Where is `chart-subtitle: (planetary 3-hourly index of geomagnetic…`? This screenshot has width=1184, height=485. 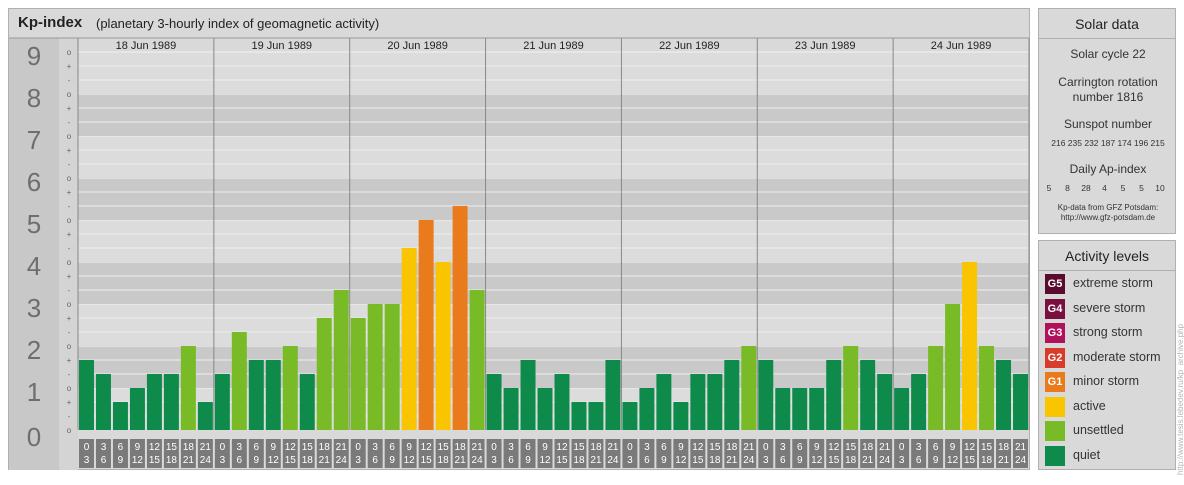
chart-subtitle: (planetary 3-hourly index of geomagnetic… is located at coordinates (238, 23).